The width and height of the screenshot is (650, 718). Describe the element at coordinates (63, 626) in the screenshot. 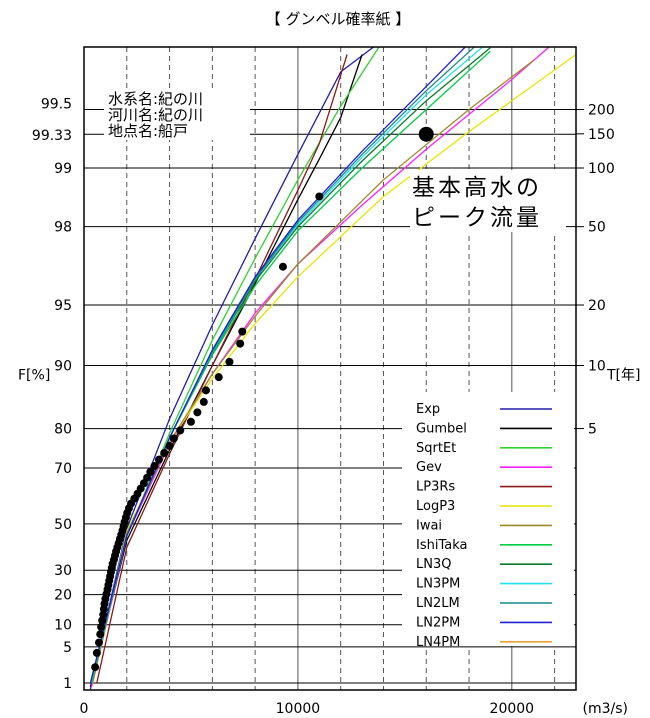

I see `y-tick-label-left: 10` at that location.